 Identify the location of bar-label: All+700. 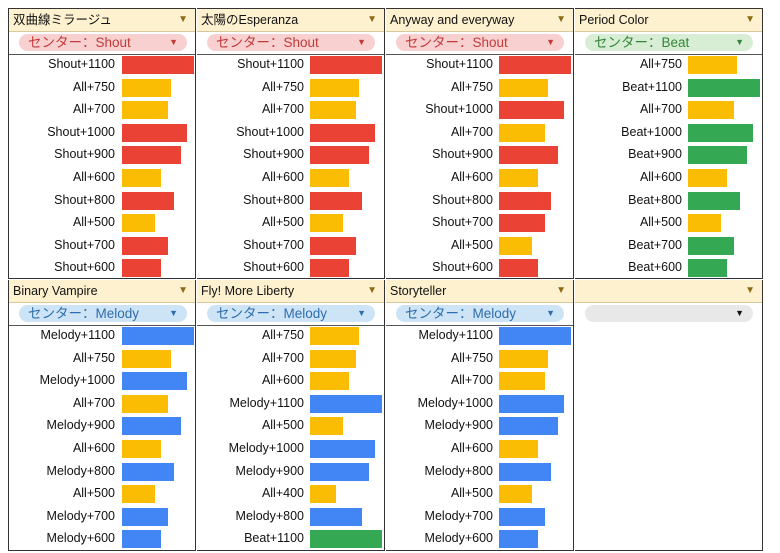
(471, 380).